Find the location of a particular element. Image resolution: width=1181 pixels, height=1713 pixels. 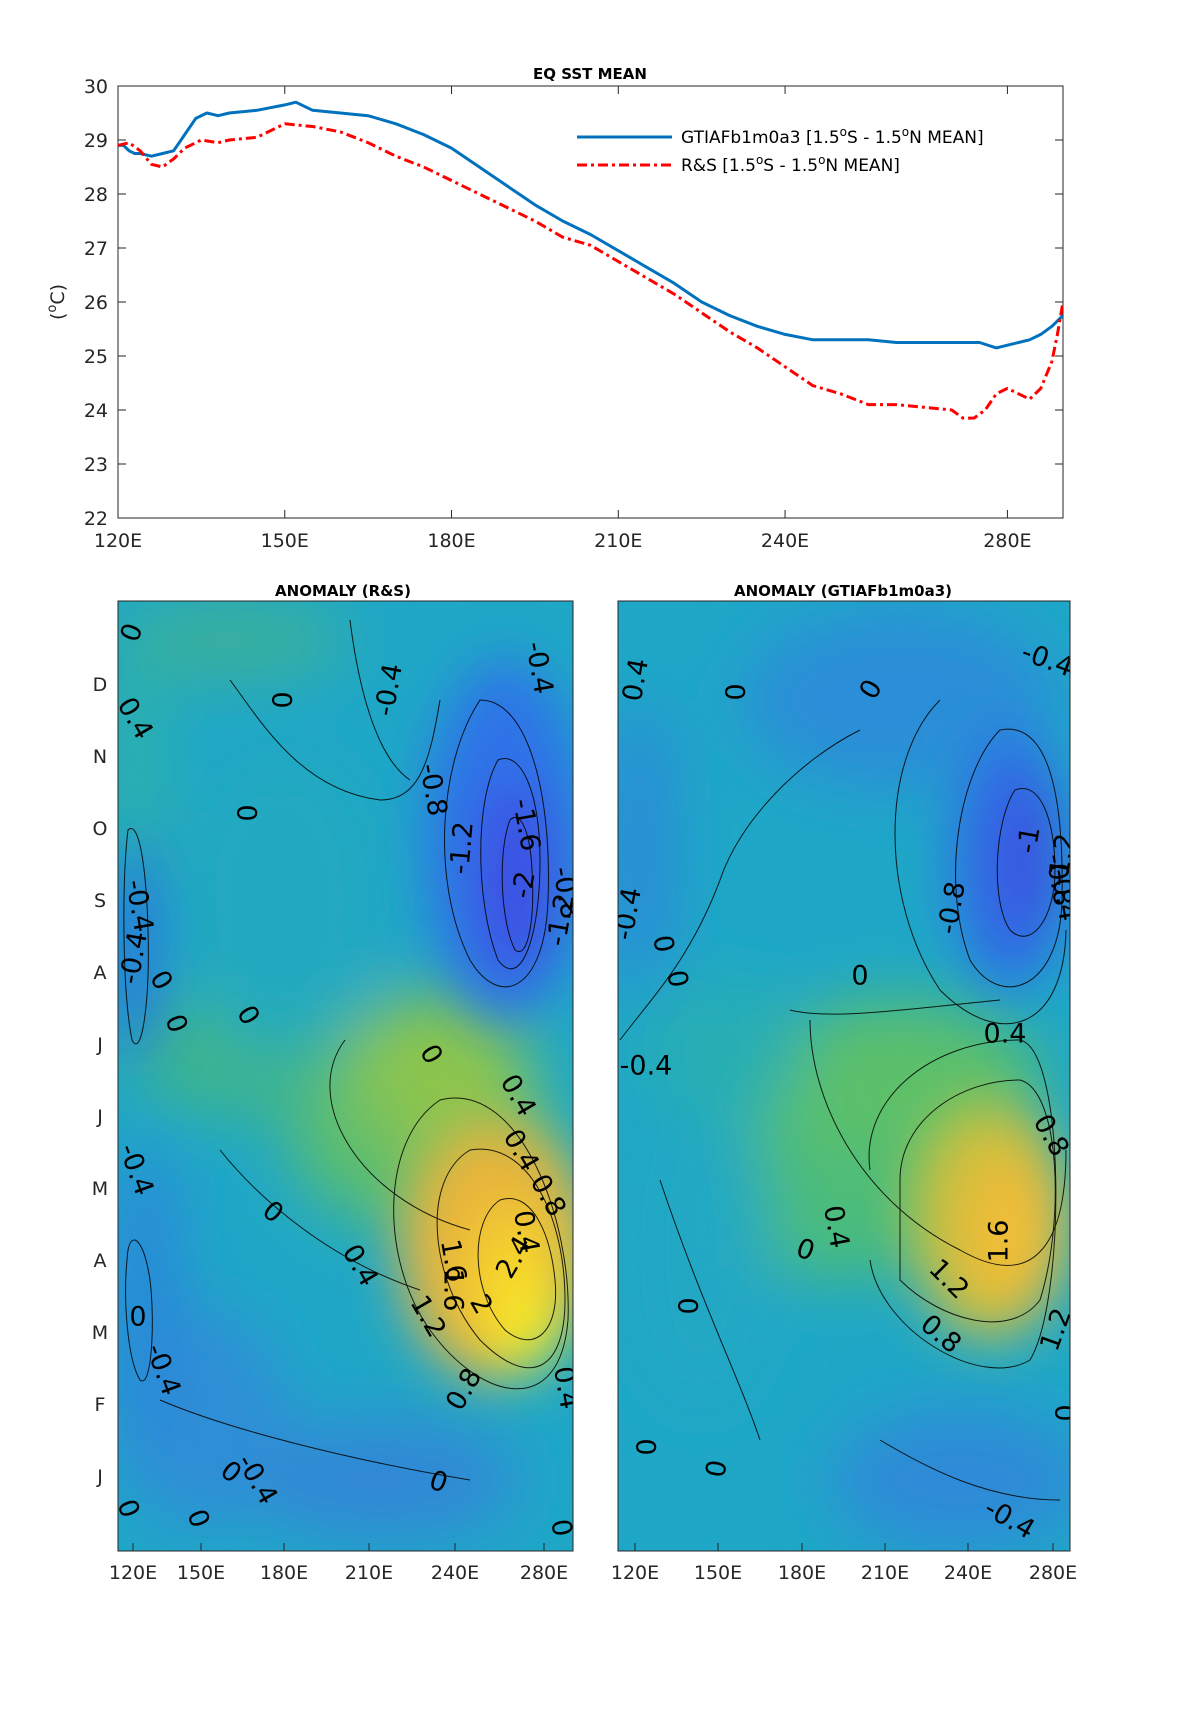

left-x-tick-label: 120E is located at coordinates (133, 1573).